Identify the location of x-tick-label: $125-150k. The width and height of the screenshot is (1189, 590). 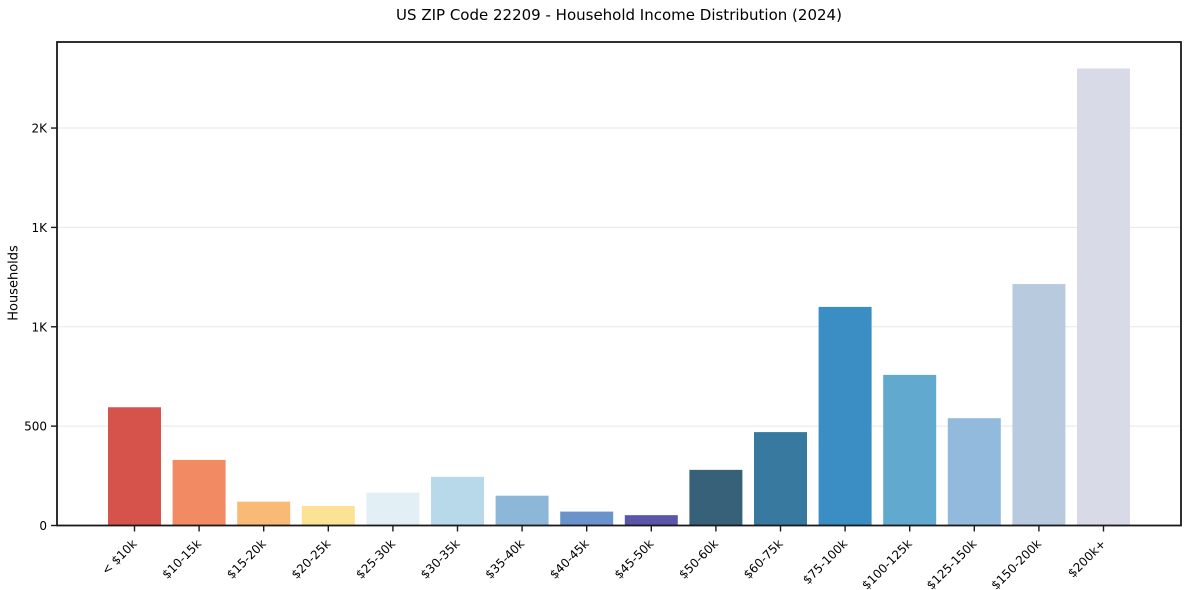
(952, 563).